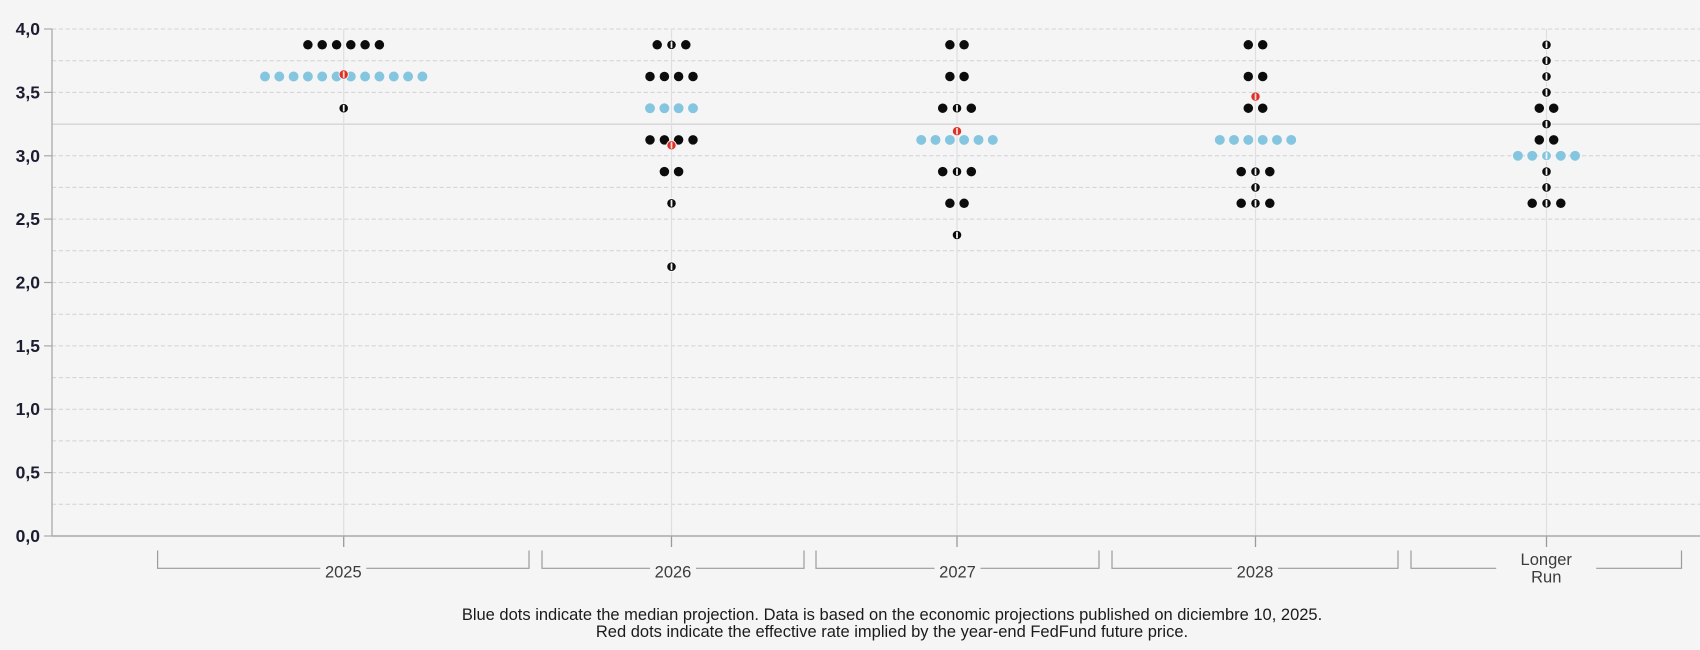 The height and width of the screenshot is (650, 1700). What do you see at coordinates (28, 219) in the screenshot?
I see `svg-text: 2,5` at bounding box center [28, 219].